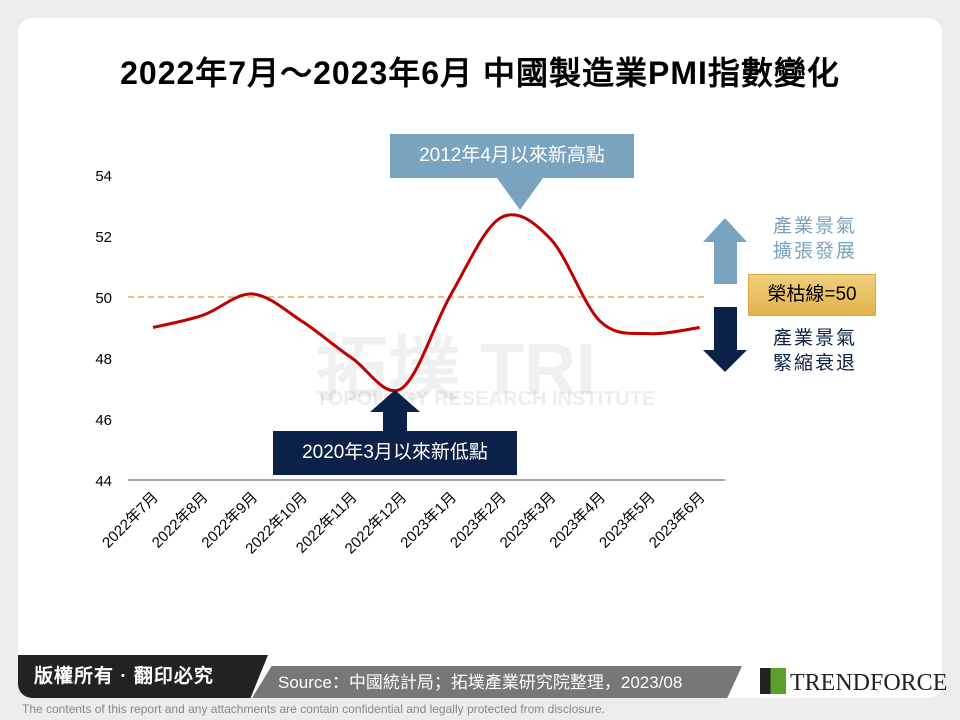  What do you see at coordinates (869, 683) in the screenshot?
I see `brand-text: TRENDFORCE` at bounding box center [869, 683].